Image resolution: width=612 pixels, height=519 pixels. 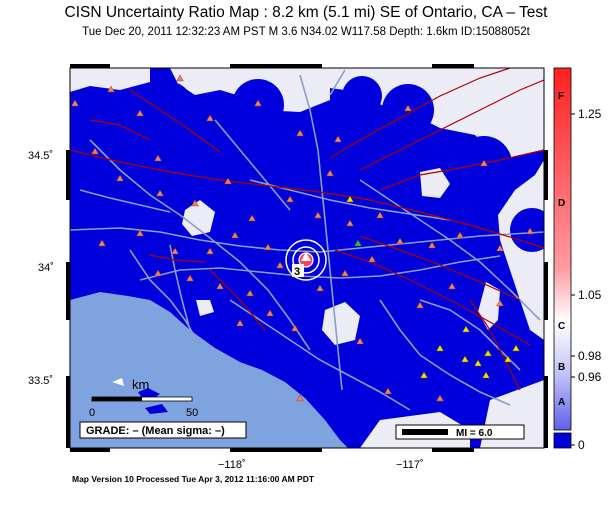 What do you see at coordinates (561, 96) in the screenshot?
I see `grade-label: F` at bounding box center [561, 96].